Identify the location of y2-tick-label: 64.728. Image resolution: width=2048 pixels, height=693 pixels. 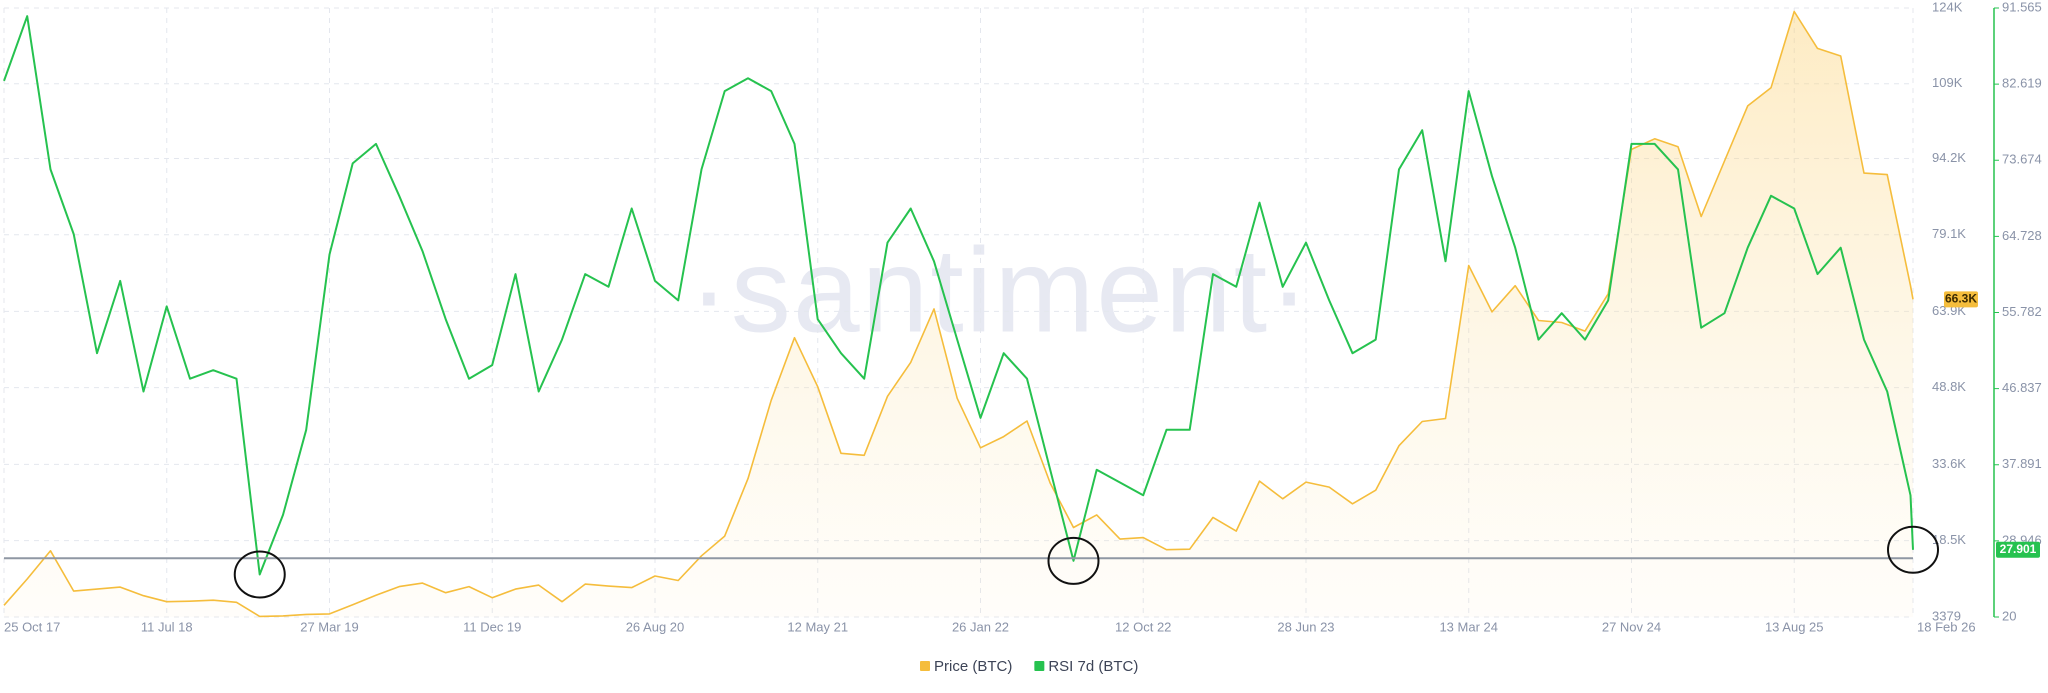
(2022, 235).